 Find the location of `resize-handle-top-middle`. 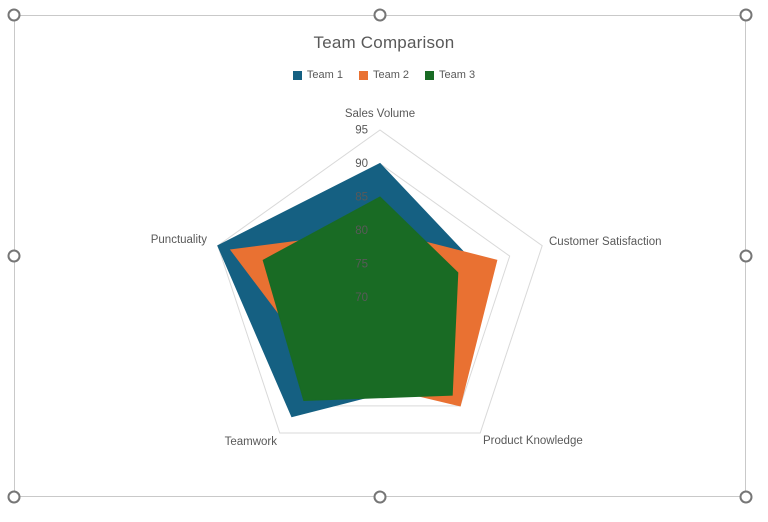

resize-handle-top-middle is located at coordinates (380, 15).